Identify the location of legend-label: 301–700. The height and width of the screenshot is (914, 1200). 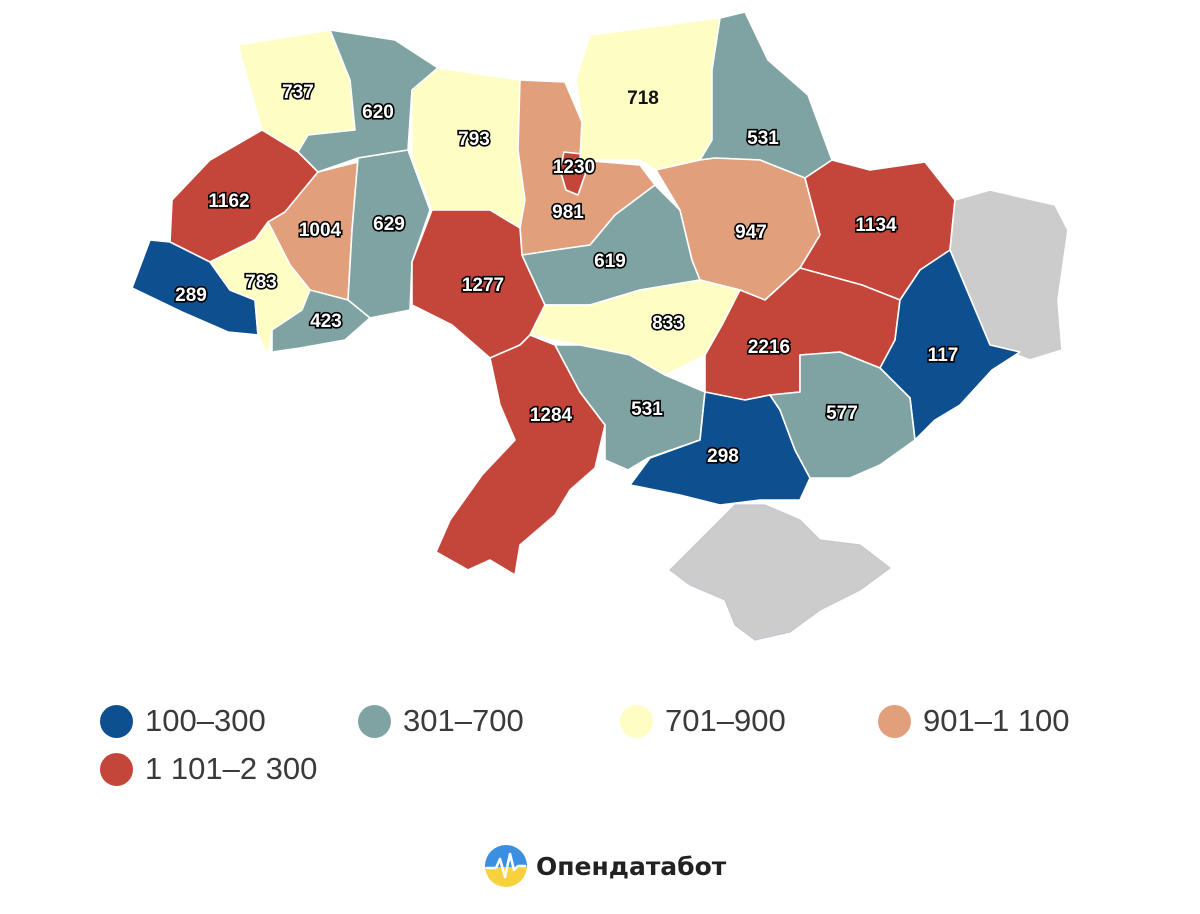
(463, 720).